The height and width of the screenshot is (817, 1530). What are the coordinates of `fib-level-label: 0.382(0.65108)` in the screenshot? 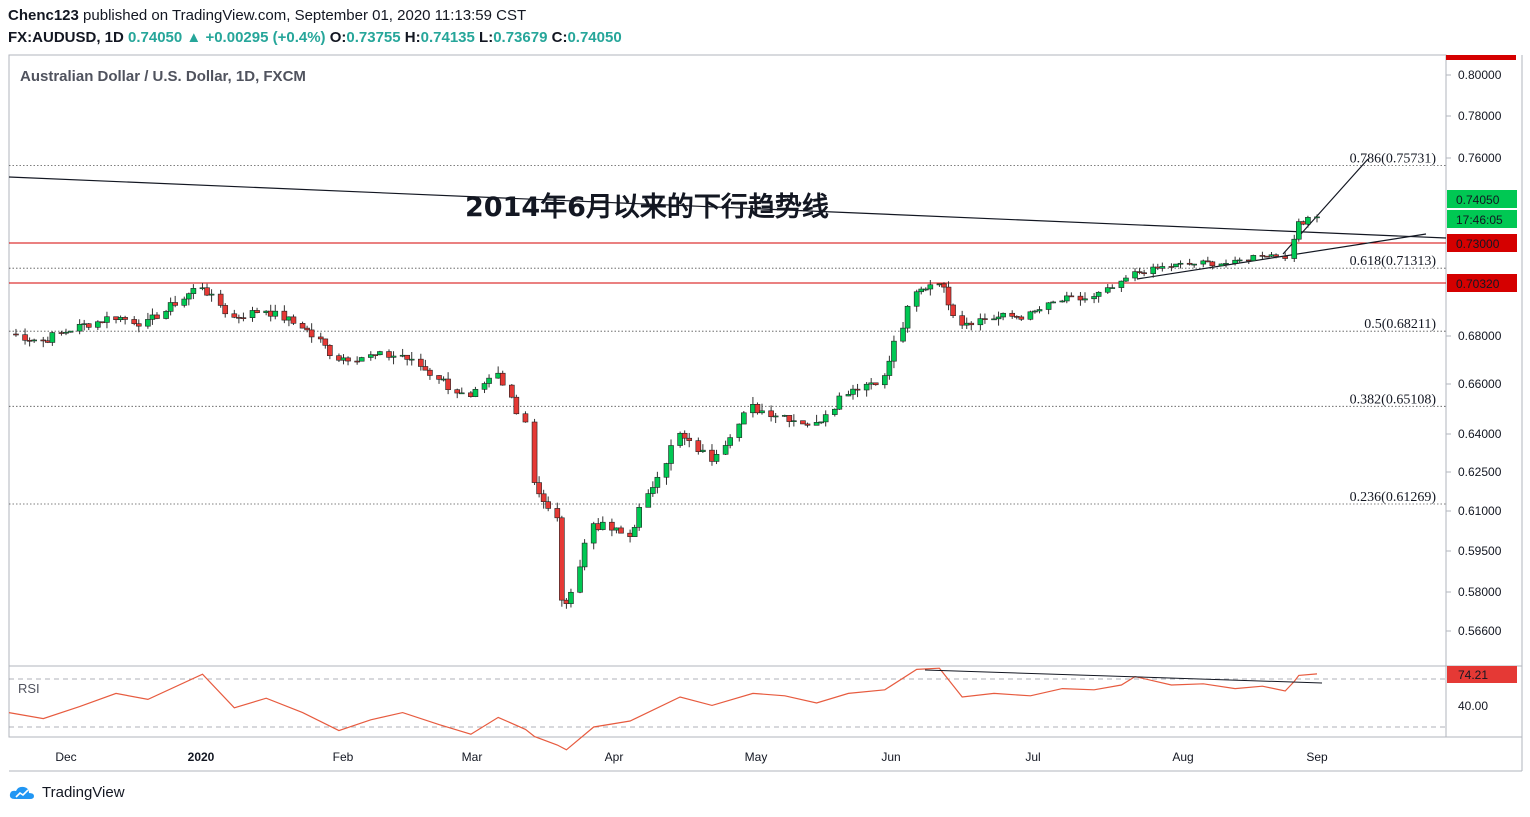 It's located at (1393, 399).